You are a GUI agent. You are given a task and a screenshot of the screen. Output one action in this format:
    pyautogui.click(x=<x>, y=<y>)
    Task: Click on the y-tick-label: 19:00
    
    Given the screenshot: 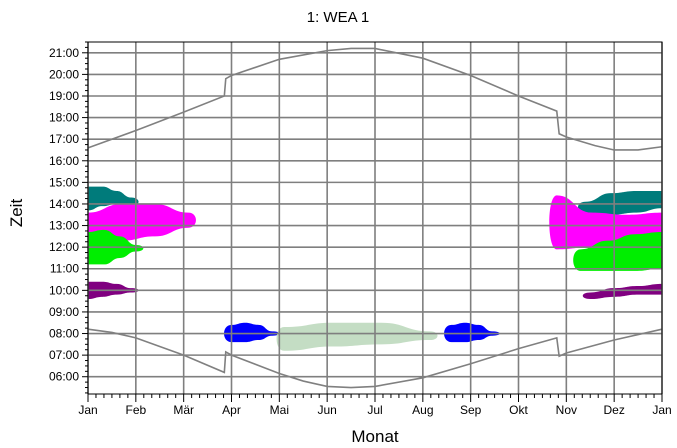 What is the action you would take?
    pyautogui.click(x=64, y=96)
    